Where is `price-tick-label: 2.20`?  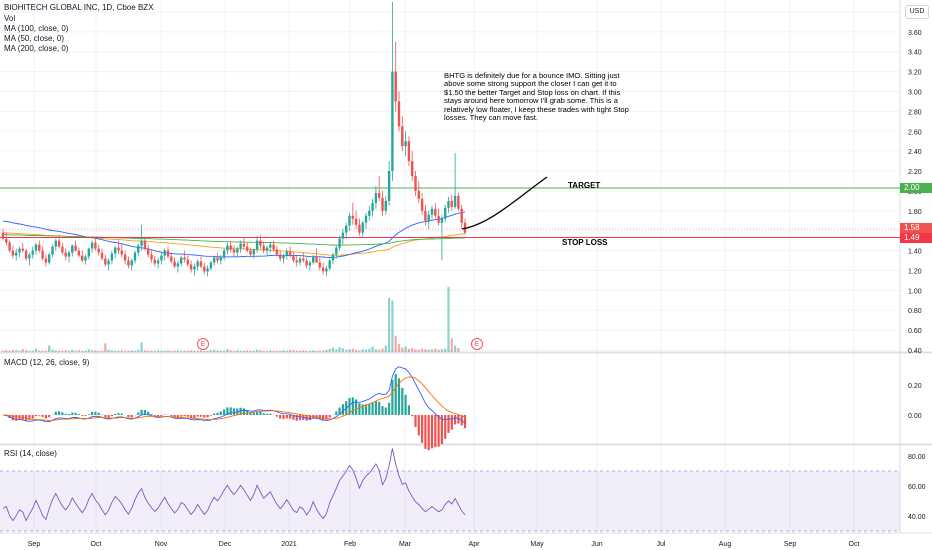 price-tick-label: 2.20 is located at coordinates (915, 172).